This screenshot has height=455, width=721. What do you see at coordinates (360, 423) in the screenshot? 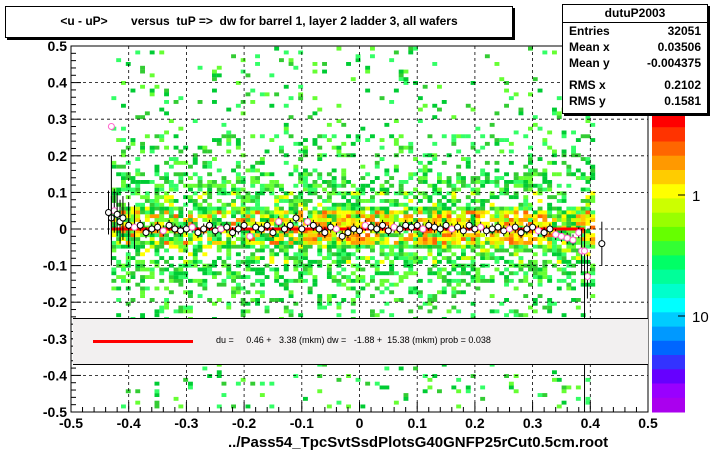
I see `x-tick-label: 0` at bounding box center [360, 423].